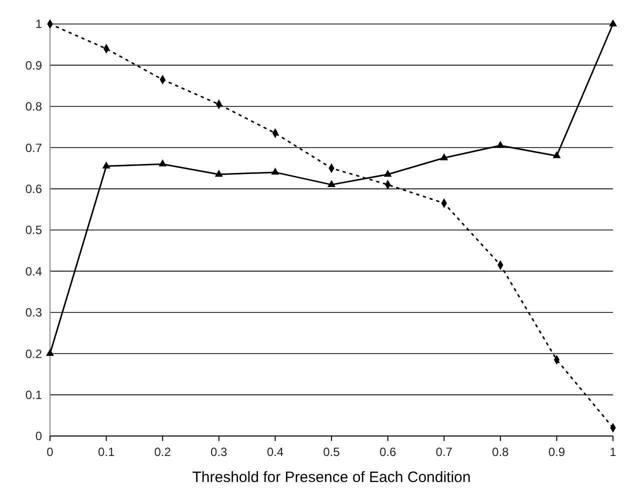 This screenshot has width=635, height=500. Describe the element at coordinates (275, 452) in the screenshot. I see `x-tick-label: 0.4` at that location.